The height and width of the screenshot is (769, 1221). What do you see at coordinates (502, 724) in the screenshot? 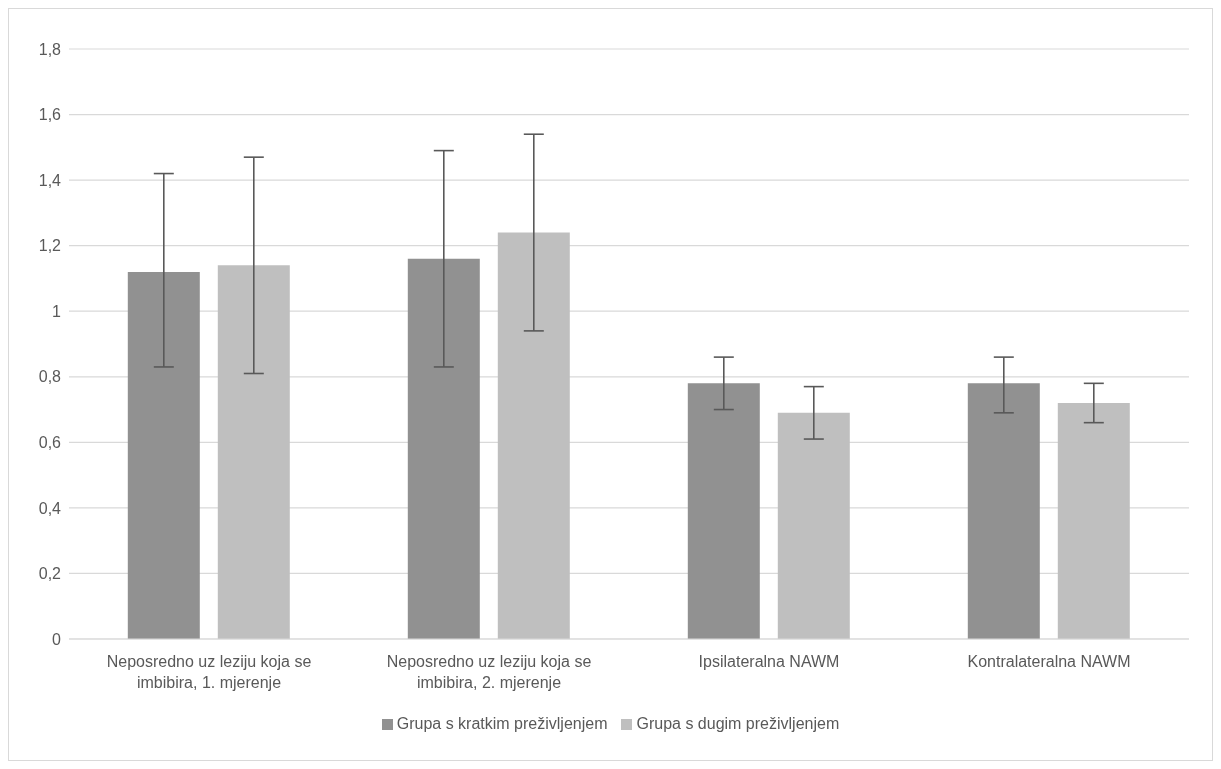
I see `legend-label: Grupa s kratkim preživljenjem` at bounding box center [502, 724].